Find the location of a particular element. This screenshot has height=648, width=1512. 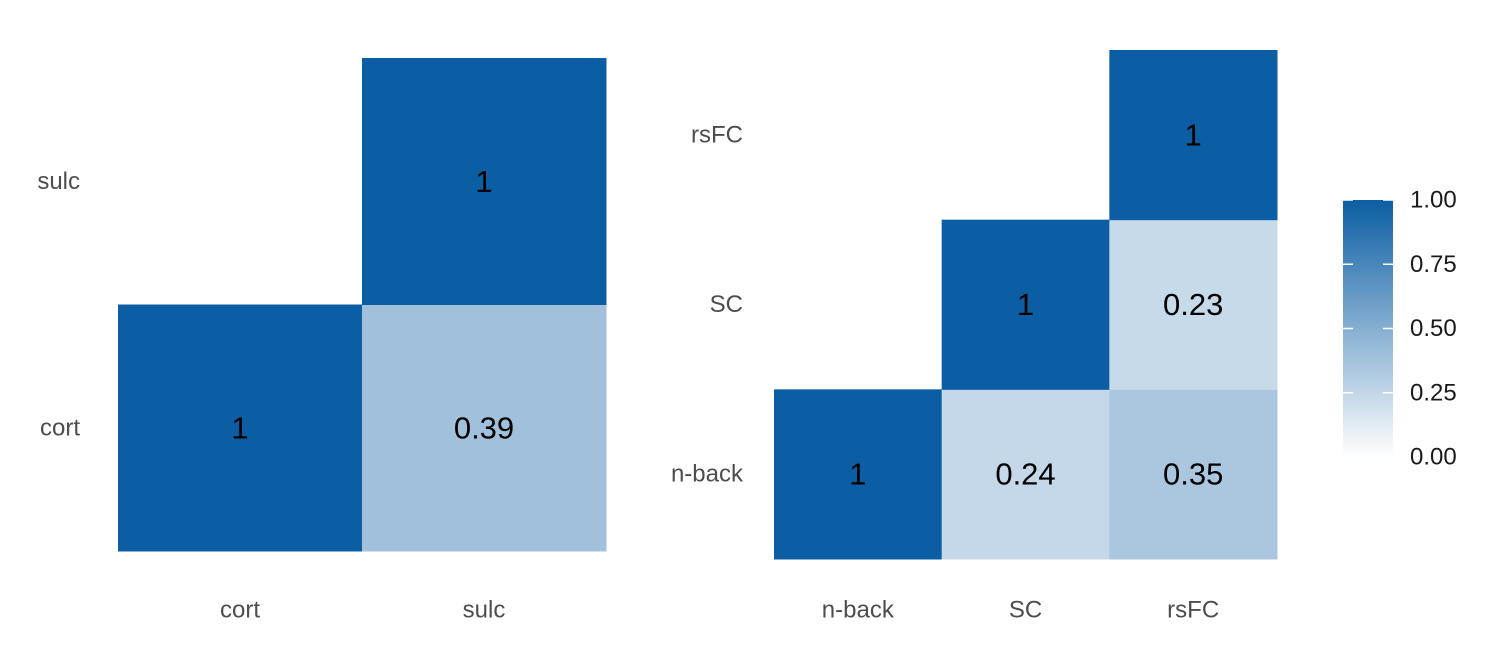

x-tick-label: n-back is located at coordinates (858, 610).